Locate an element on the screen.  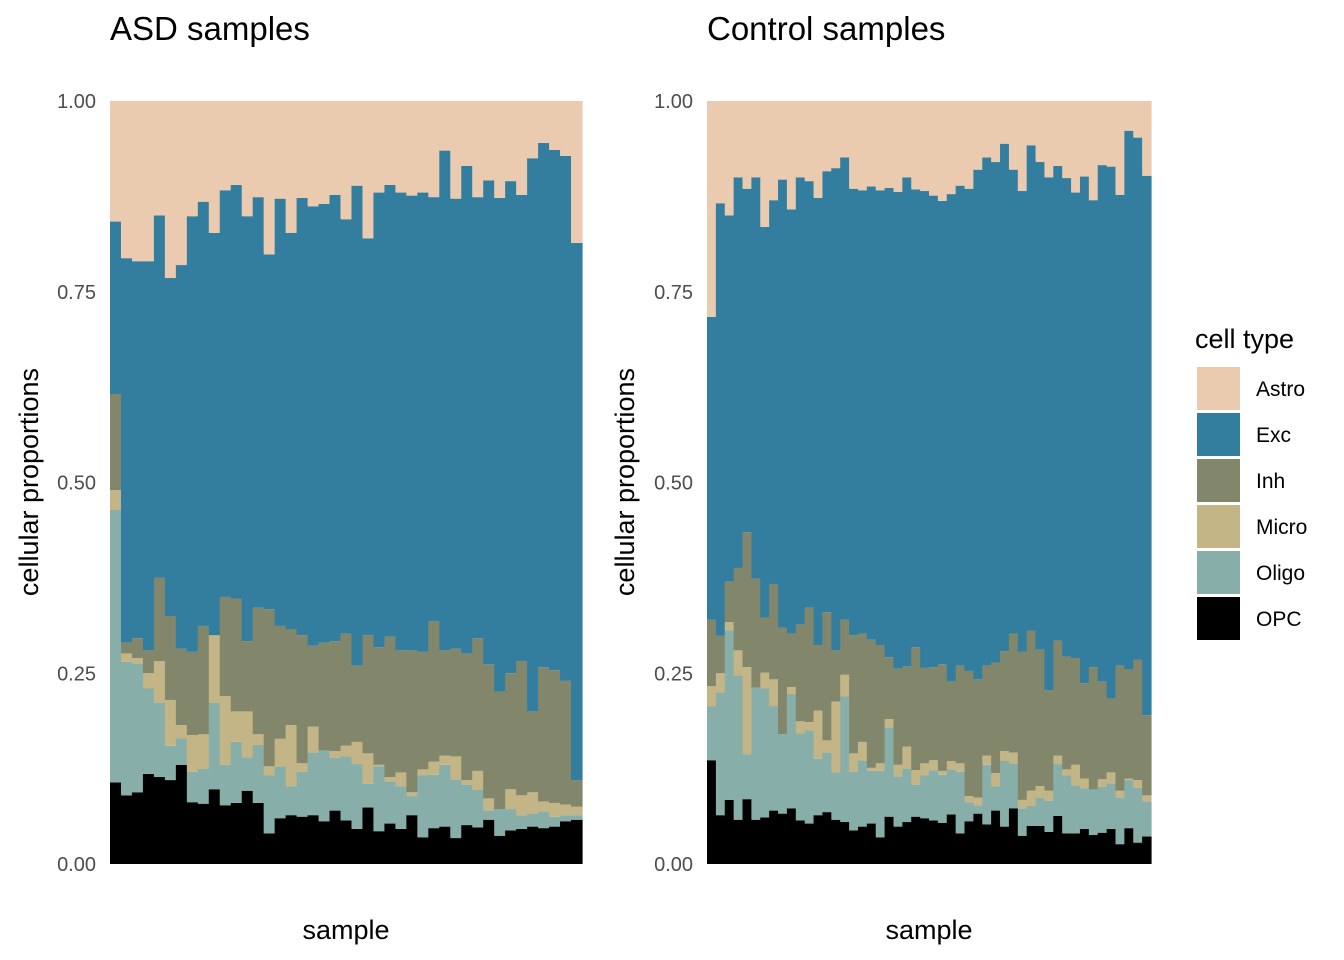
control-y-axis-title: cellular proportions is located at coordinates (625, 482).